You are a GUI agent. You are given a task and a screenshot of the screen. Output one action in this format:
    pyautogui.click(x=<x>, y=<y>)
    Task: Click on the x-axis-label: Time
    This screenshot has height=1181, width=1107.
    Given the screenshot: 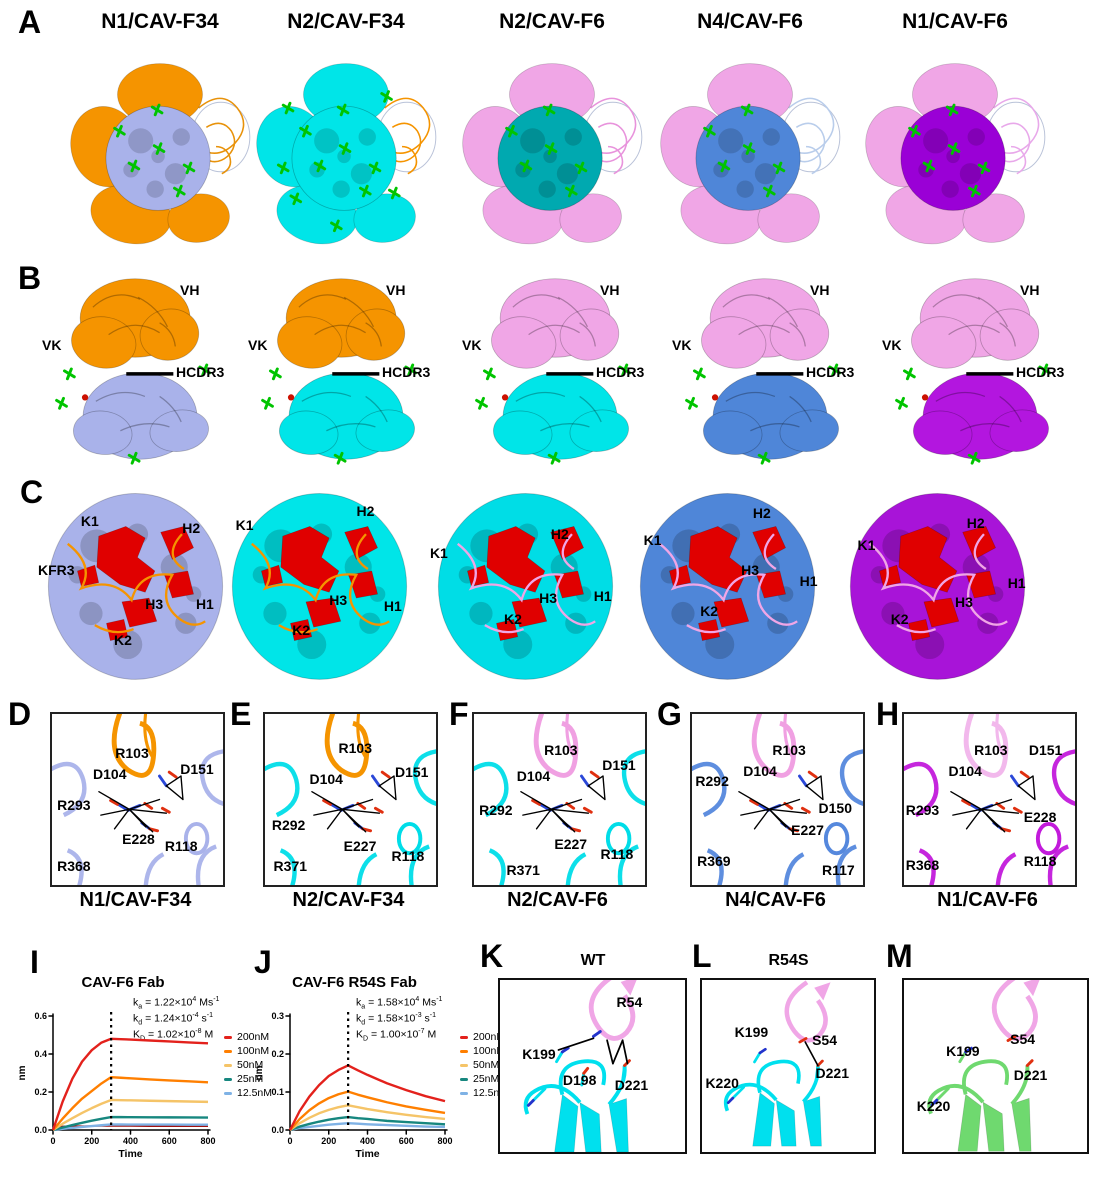 What is the action you would take?
    pyautogui.click(x=130, y=1154)
    